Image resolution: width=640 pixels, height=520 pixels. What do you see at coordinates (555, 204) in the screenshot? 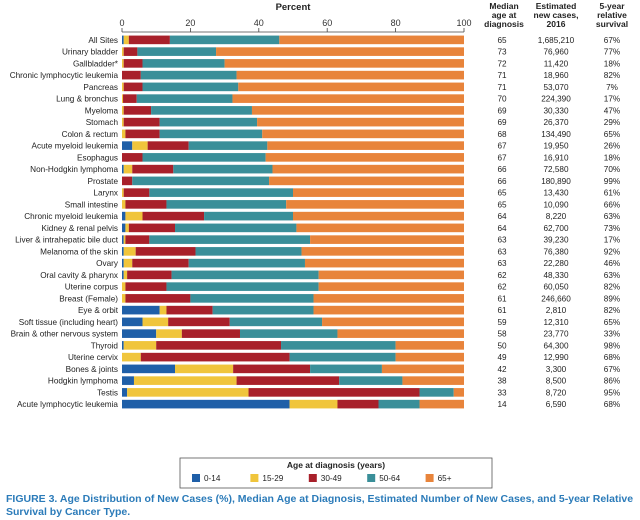
I see `new-cases-small-intestine: 10,090` at bounding box center [555, 204].